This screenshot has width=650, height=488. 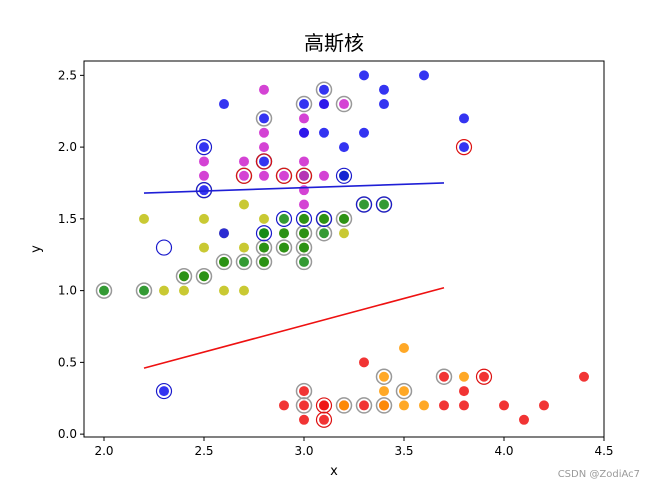 What do you see at coordinates (71, 254) in the screenshot?
I see `y-axis-ticks: 0.0 0.5 1.0 1.5 2.0 2.5` at bounding box center [71, 254].